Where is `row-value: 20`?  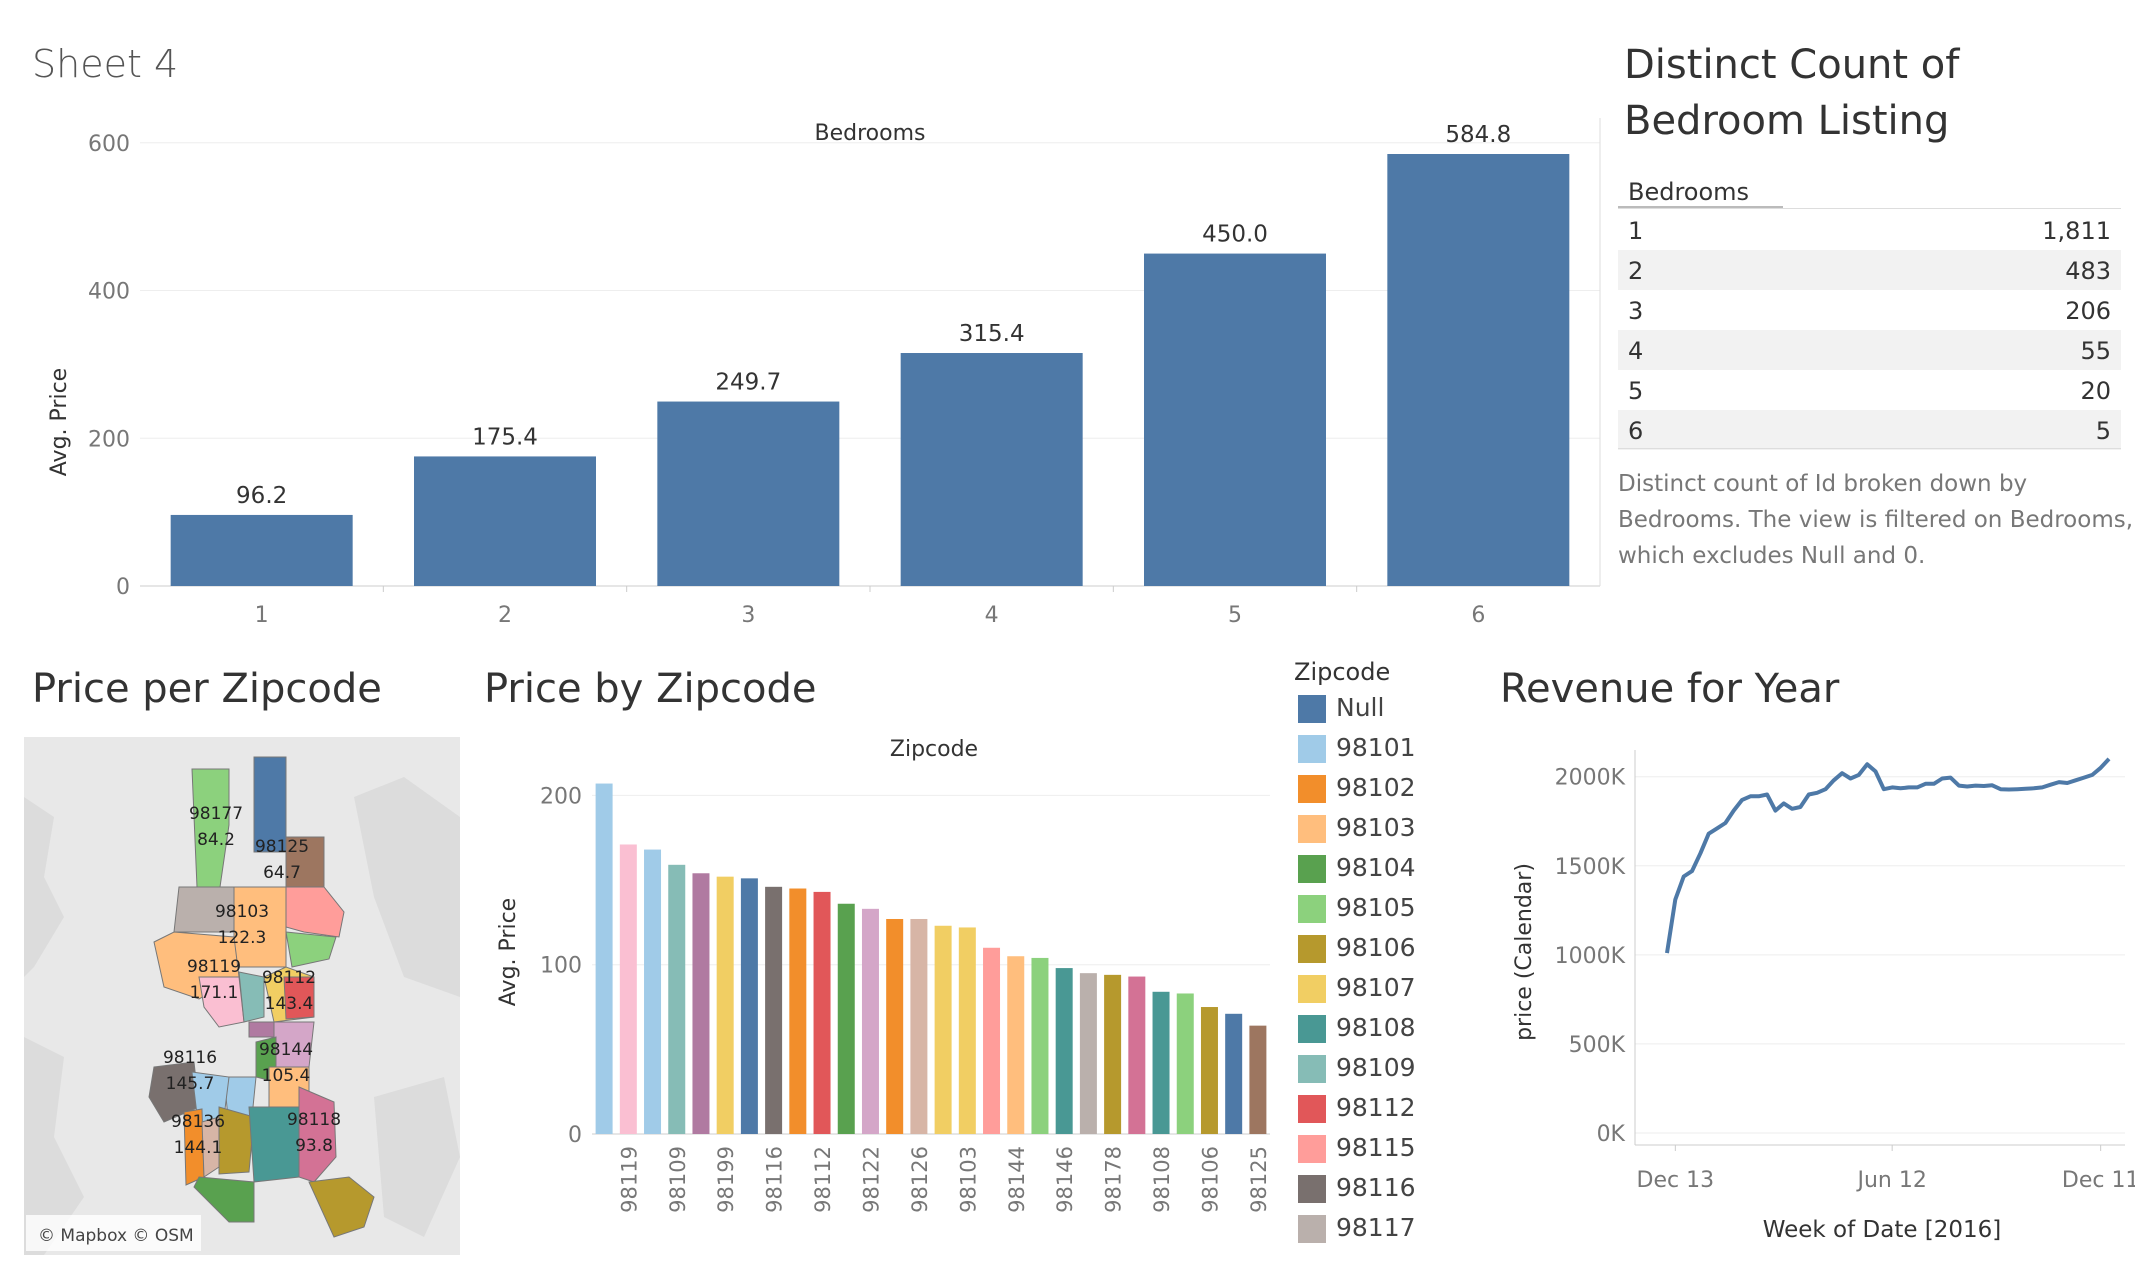
row-value: 20 is located at coordinates (2095, 391).